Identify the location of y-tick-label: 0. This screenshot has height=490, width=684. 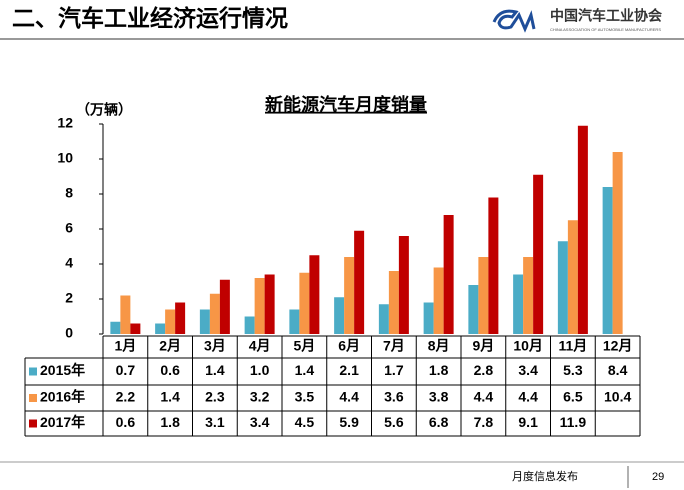
(69, 333).